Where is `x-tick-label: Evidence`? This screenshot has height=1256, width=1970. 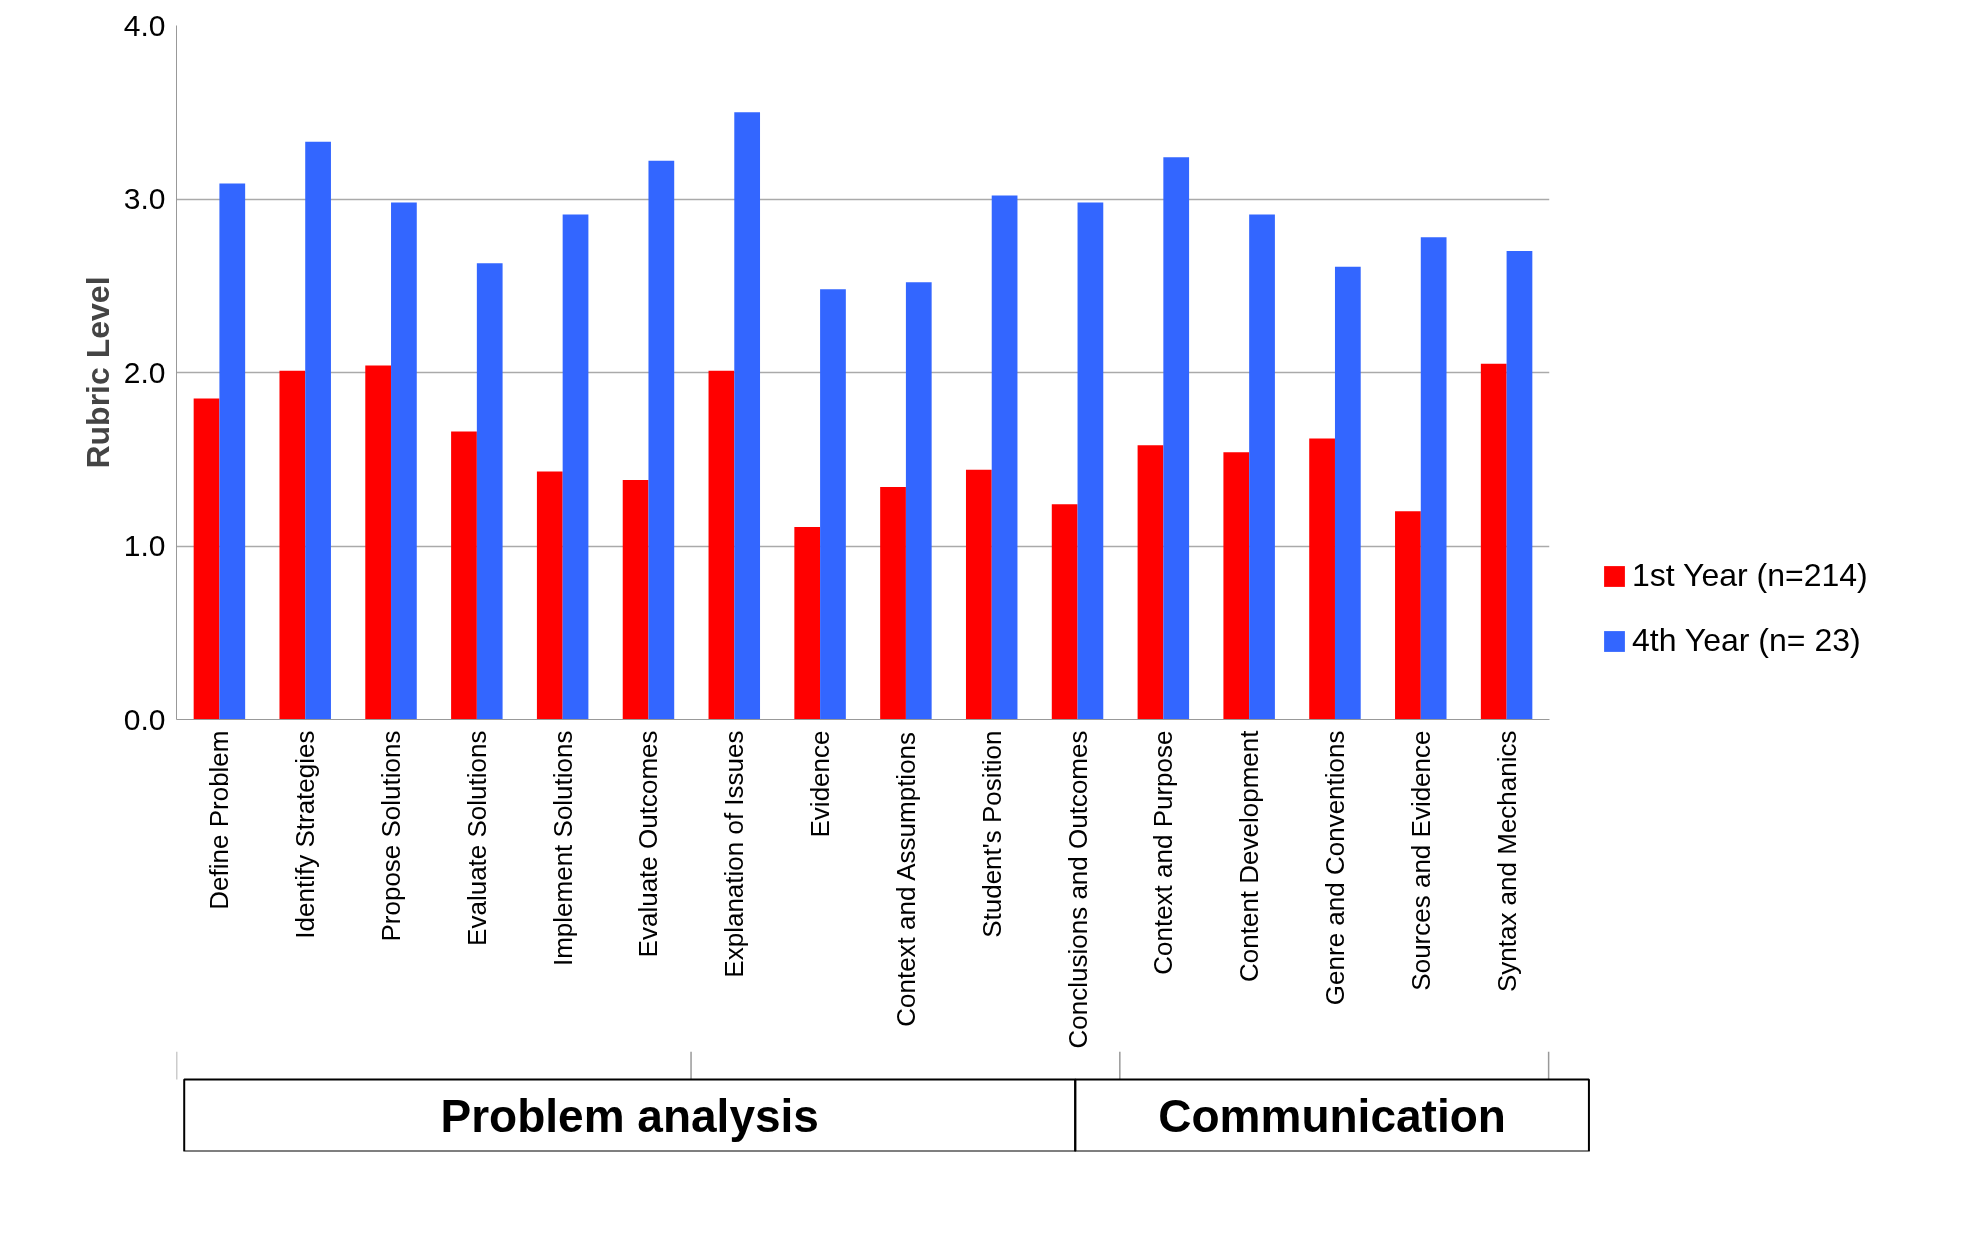
x-tick-label: Evidence is located at coordinates (820, 784).